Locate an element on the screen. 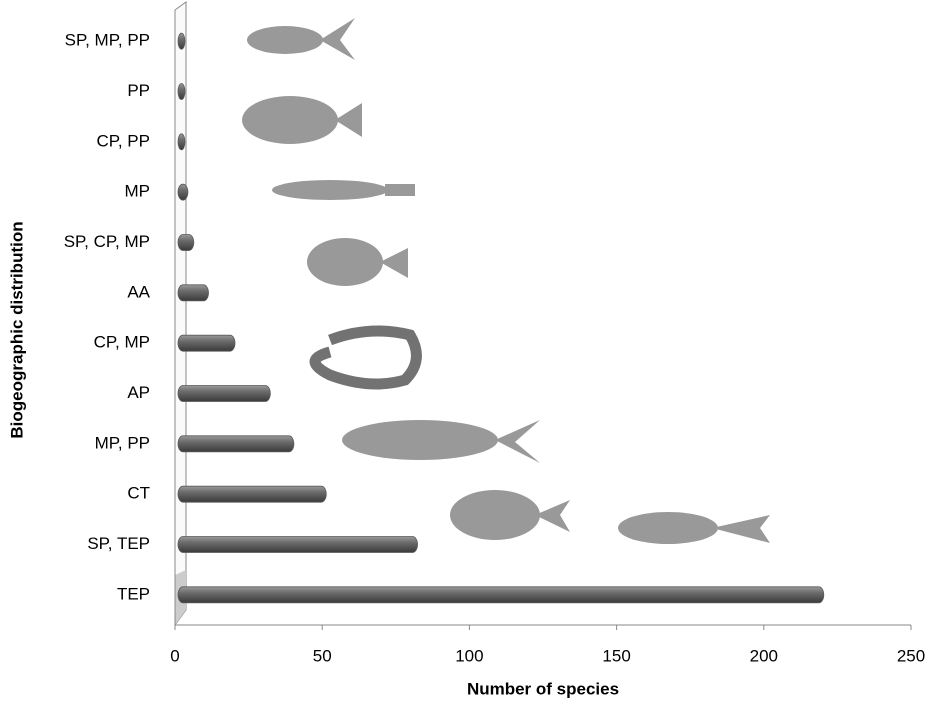  y-tick-label: PP is located at coordinates (138, 90).